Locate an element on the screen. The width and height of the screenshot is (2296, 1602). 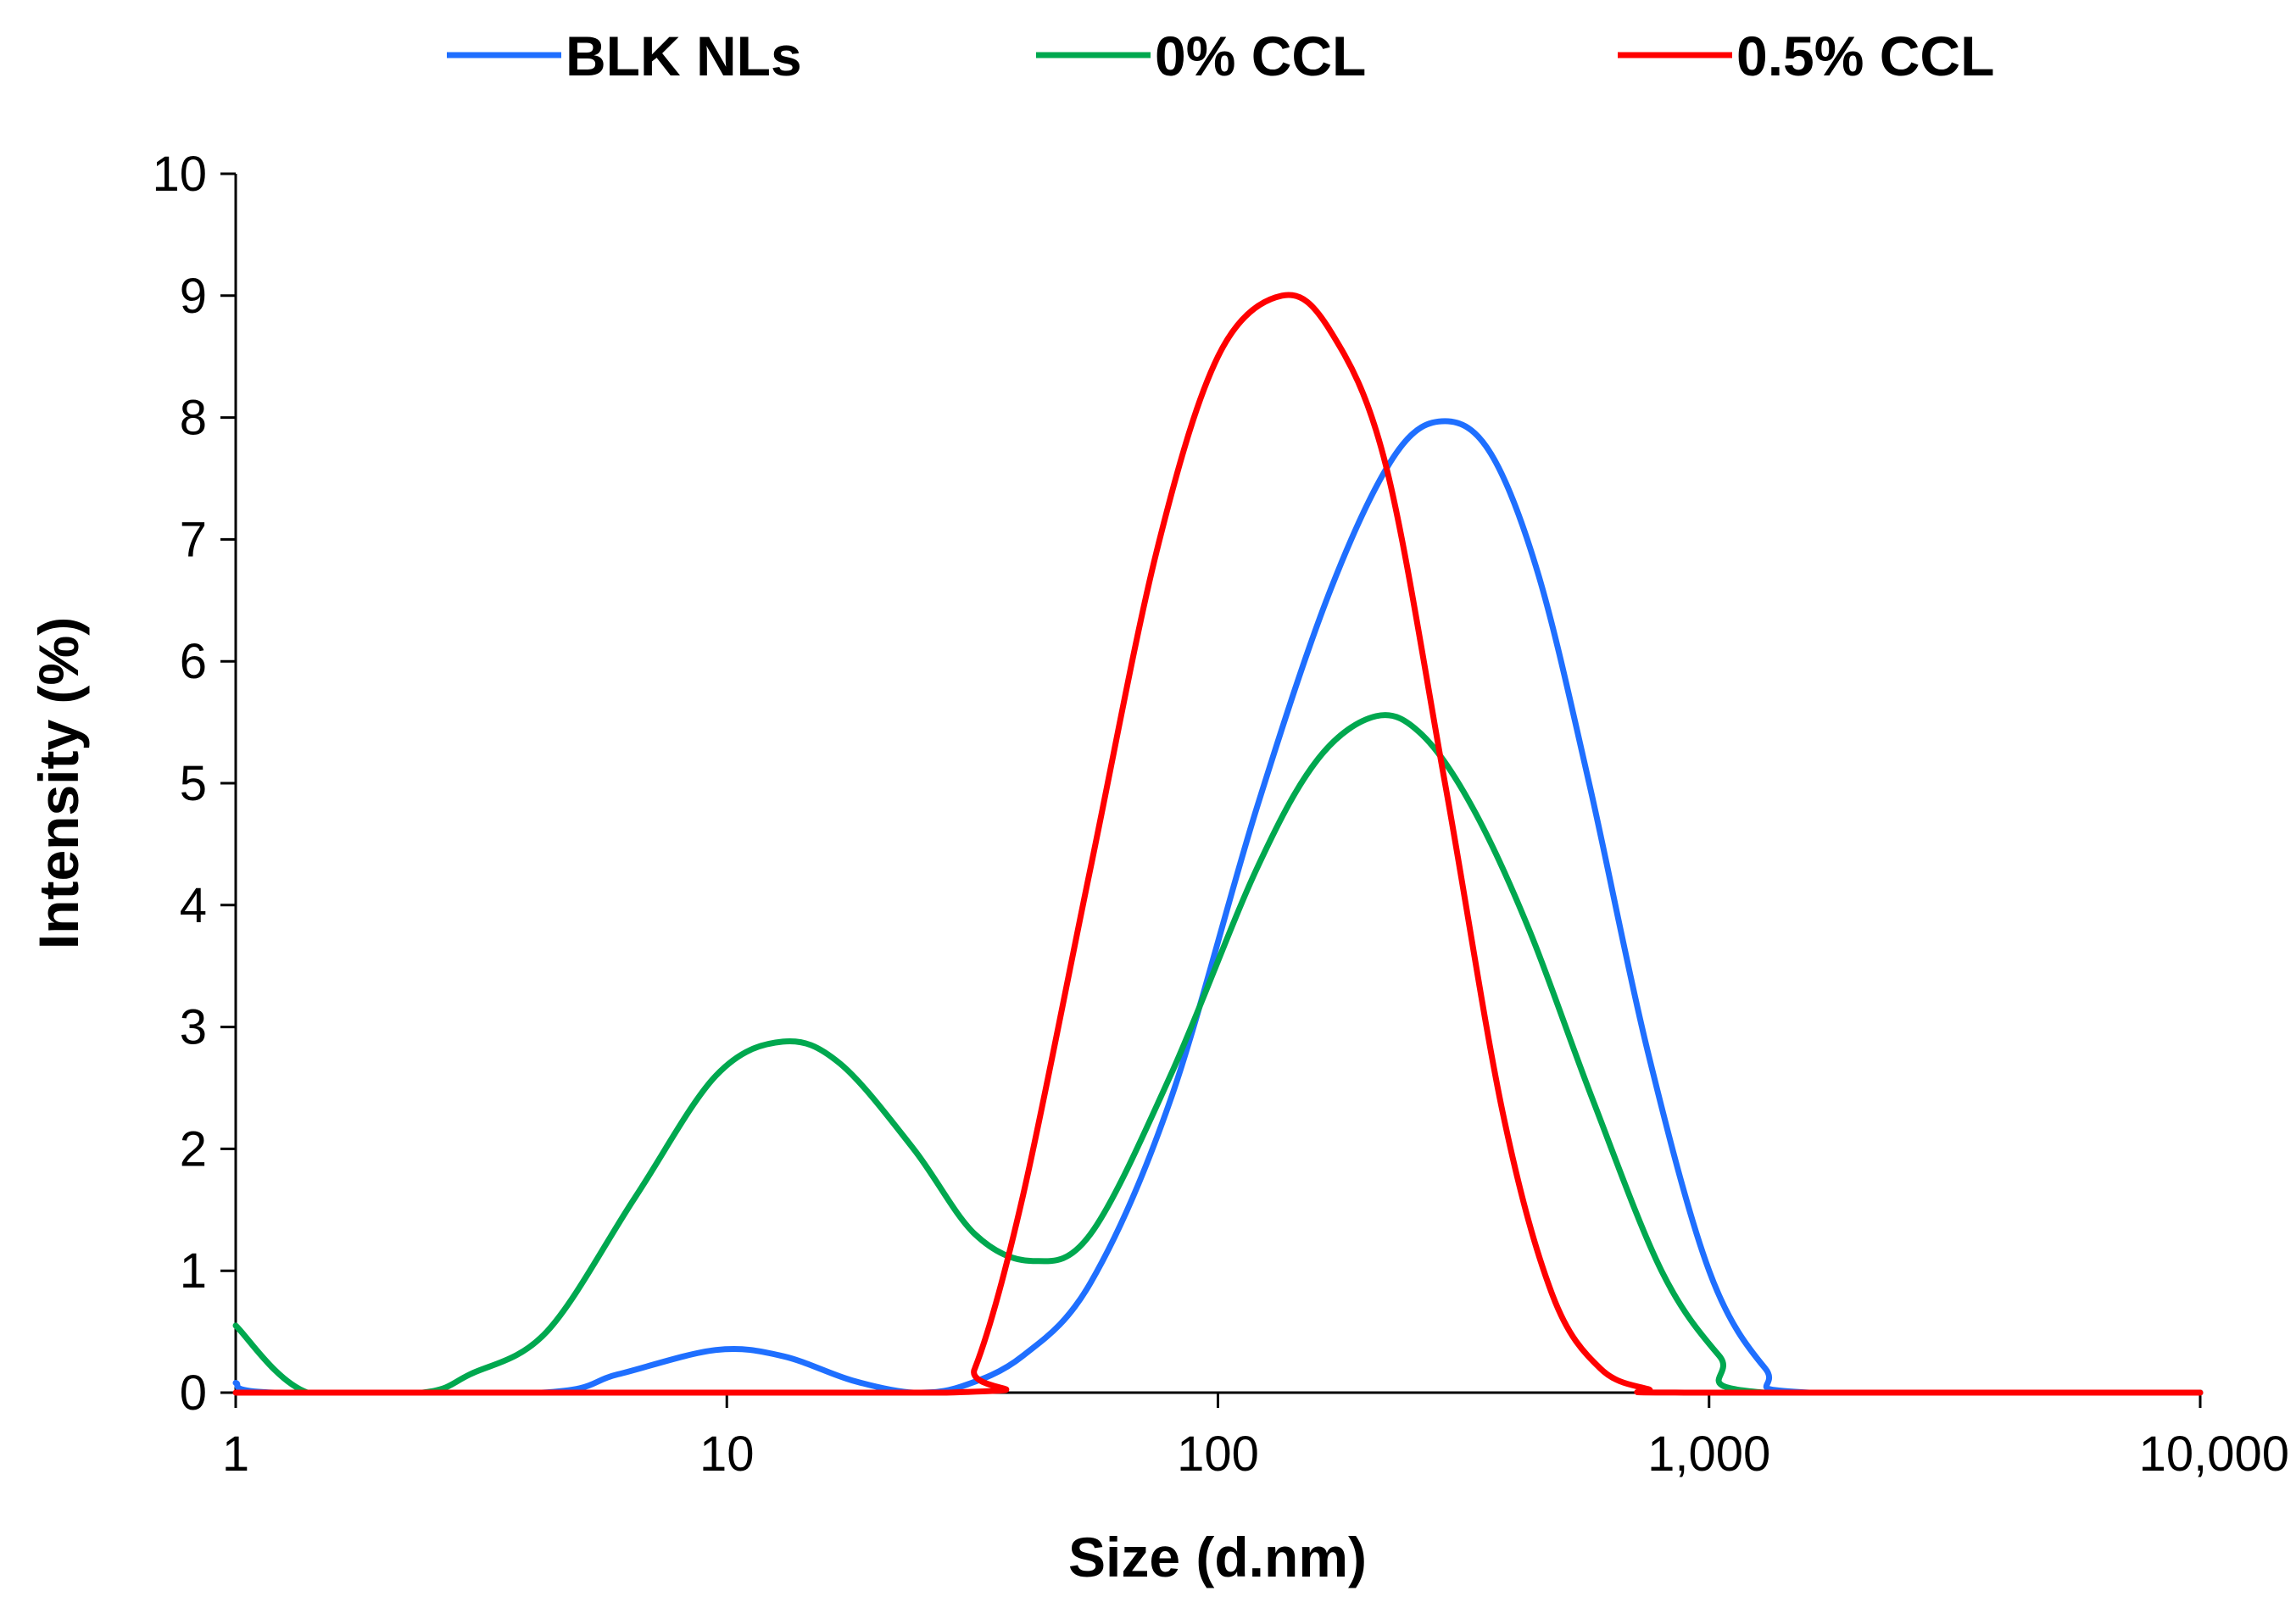
y-tick-label: 2 is located at coordinates (193, 1148).